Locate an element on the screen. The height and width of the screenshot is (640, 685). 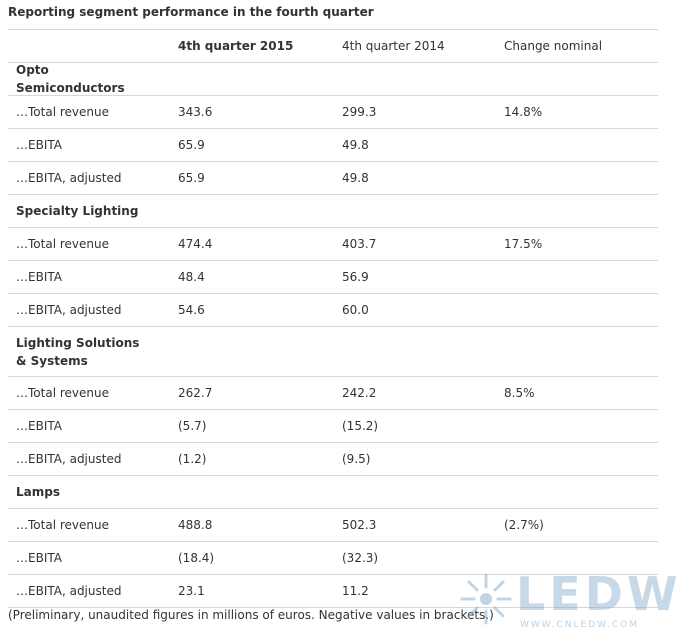
cell-q4-2014: (15.2) is located at coordinates (360, 426).